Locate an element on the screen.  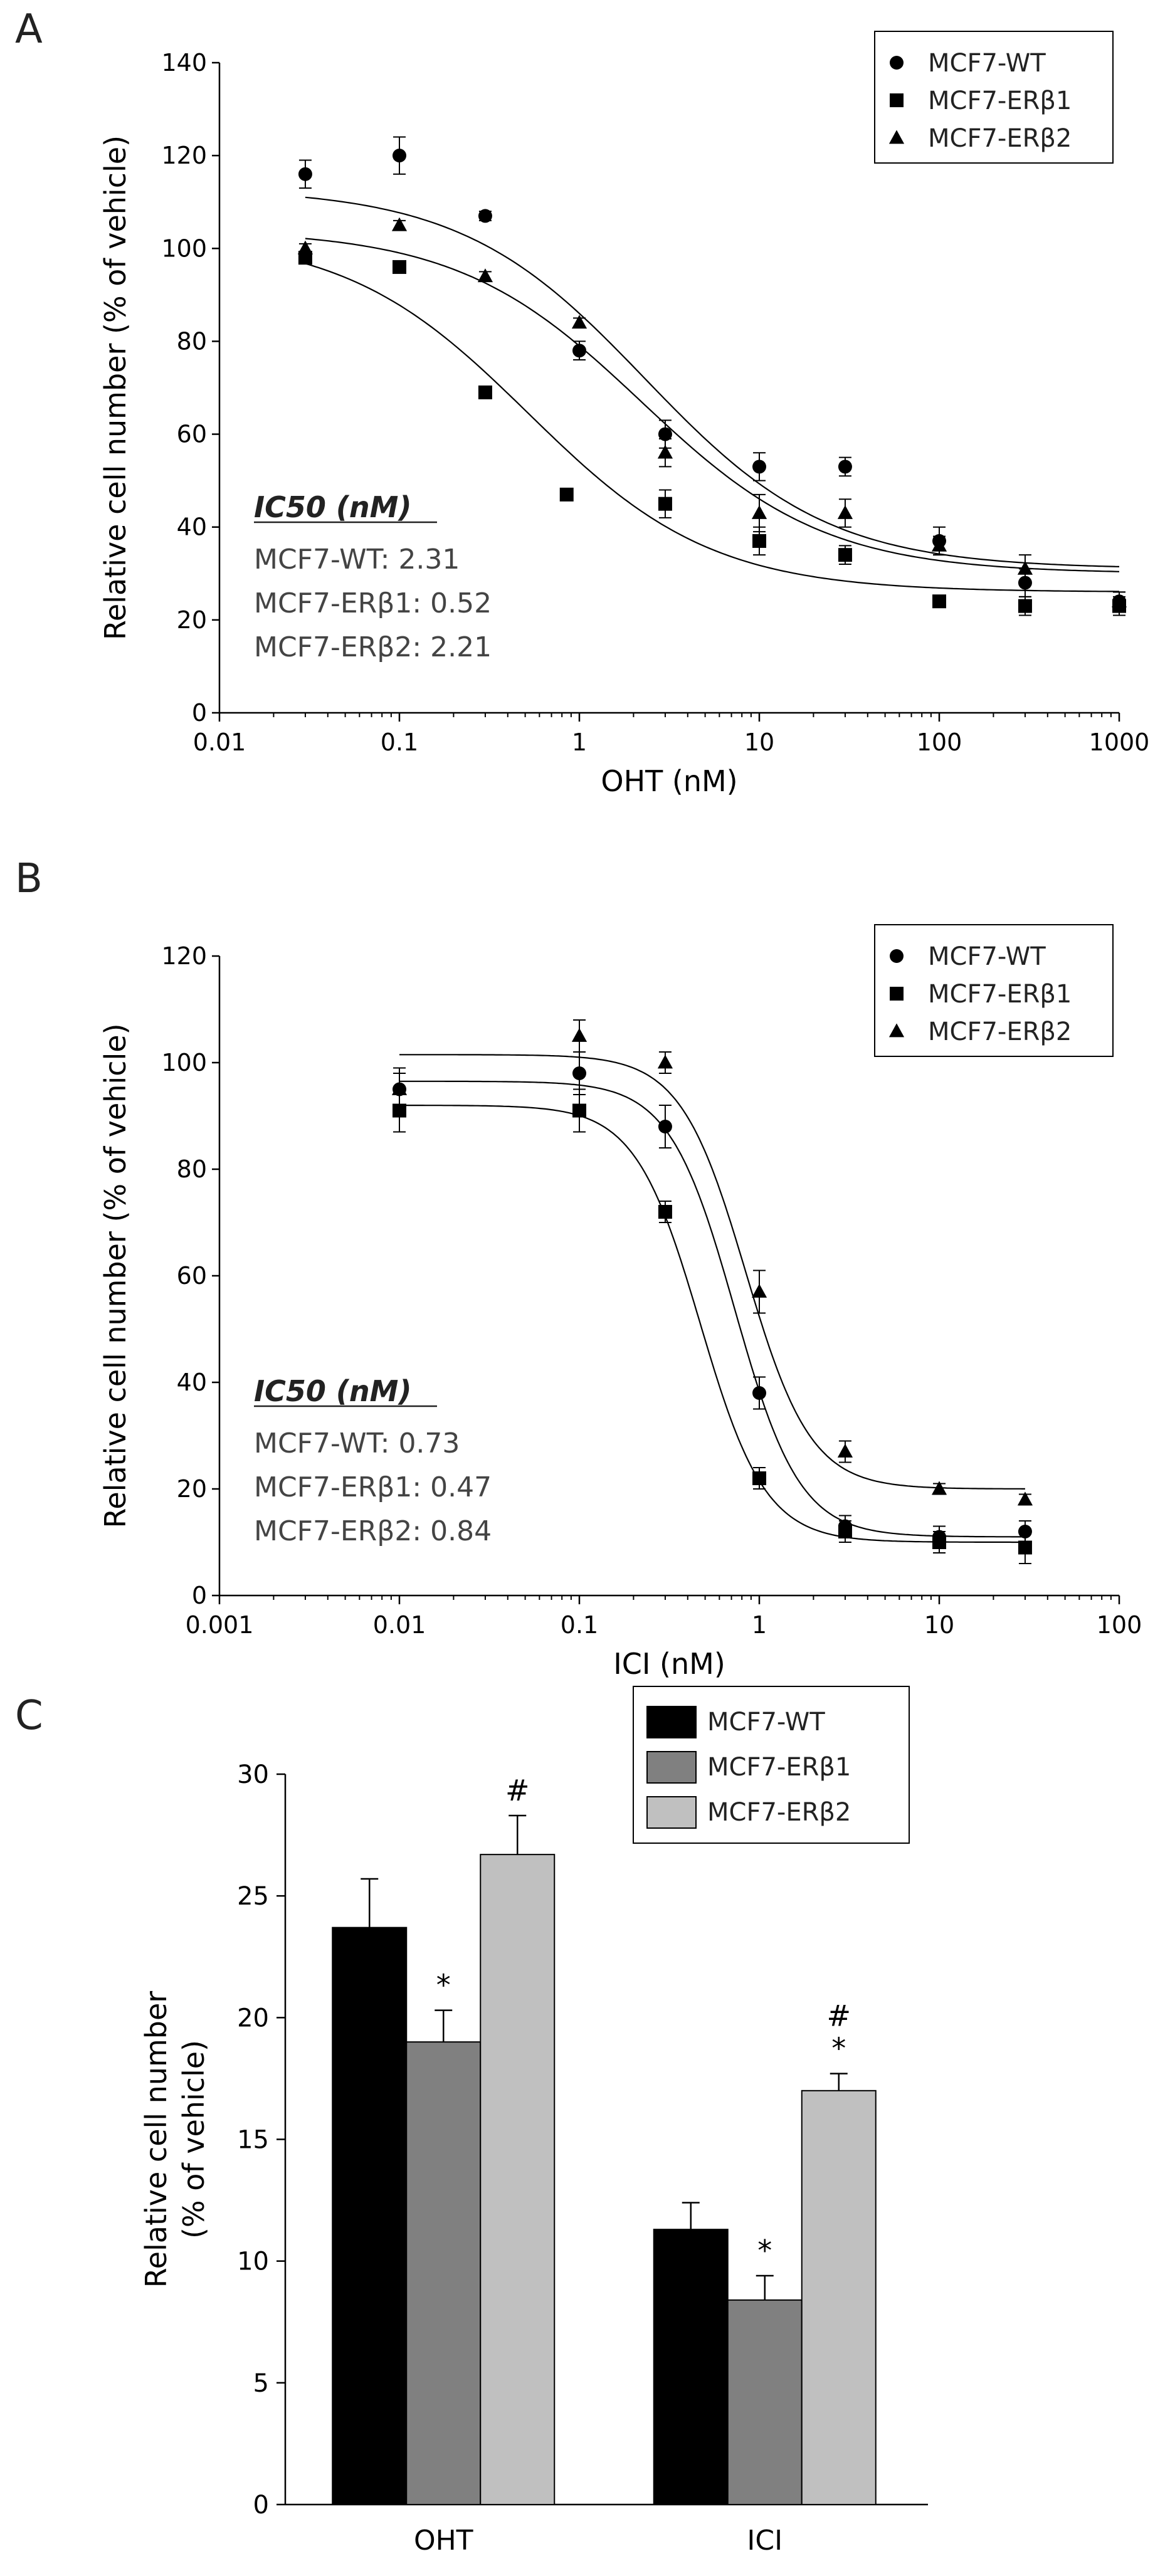
panel-label-a: A is located at coordinates (29, 29).